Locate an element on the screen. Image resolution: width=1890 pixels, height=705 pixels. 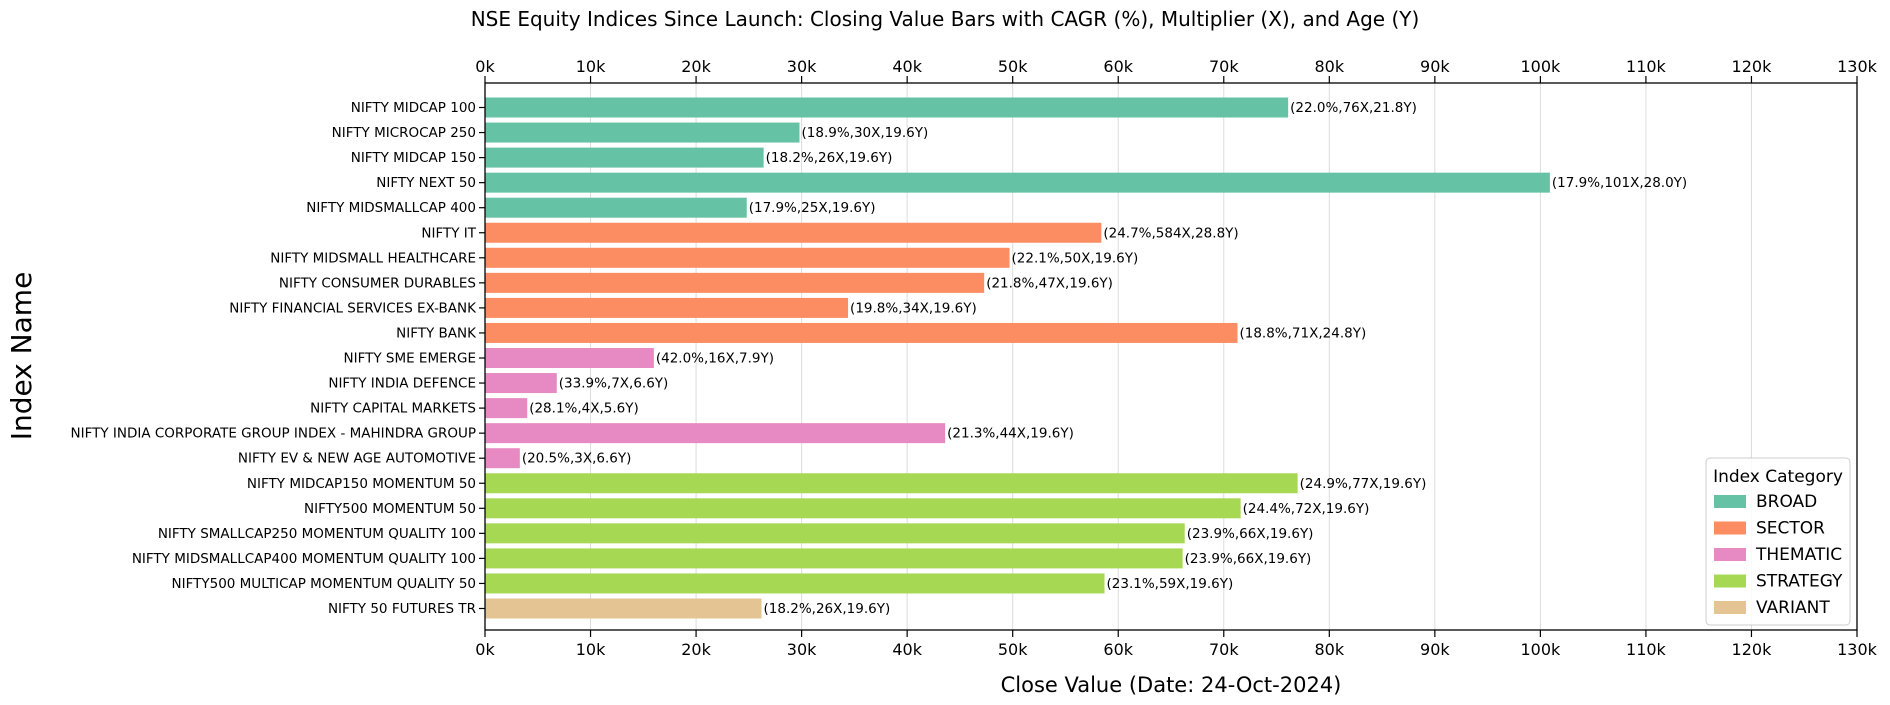
bar-value-label: (42.0%,16X,7.9Y) is located at coordinates (715, 359).